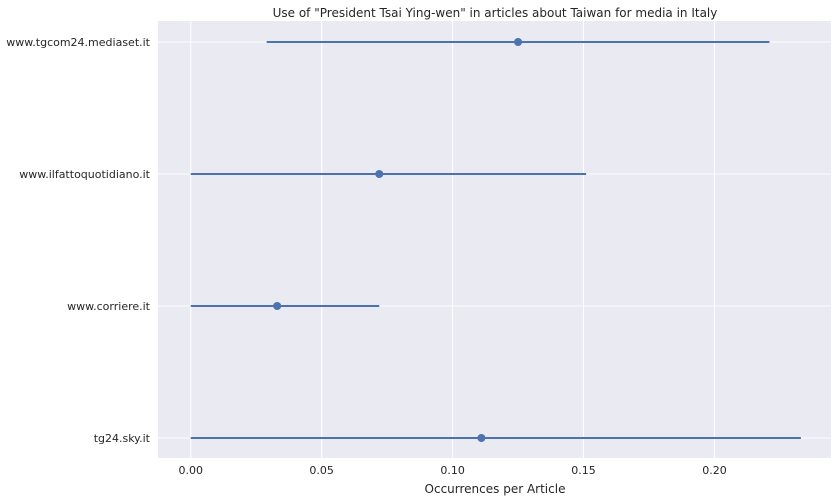  Describe the element at coordinates (84, 174) in the screenshot. I see `y-tick-label: www.ilfattoquotidiano.it` at that location.